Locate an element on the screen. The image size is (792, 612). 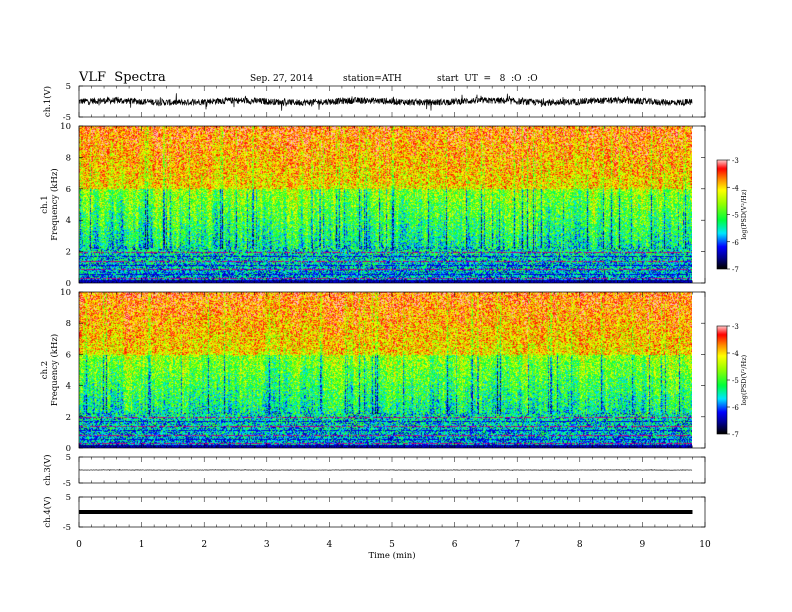
ch2-spectrogram-ylabel: Frequency (kHz) is located at coordinates (54, 370).